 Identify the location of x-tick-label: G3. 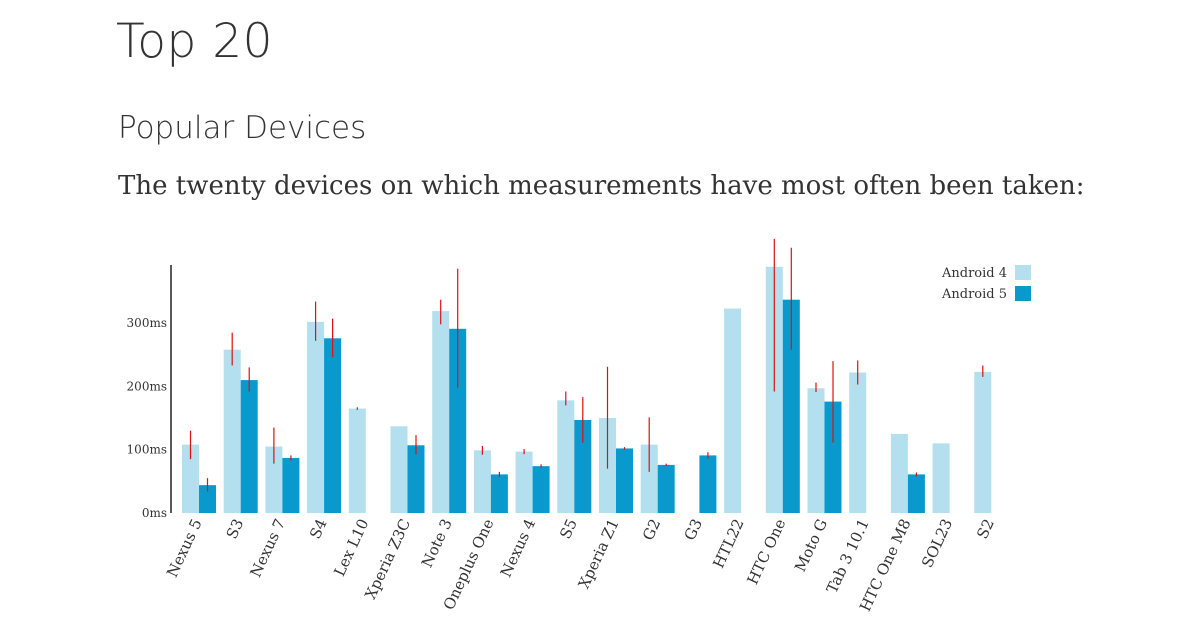
(693, 529).